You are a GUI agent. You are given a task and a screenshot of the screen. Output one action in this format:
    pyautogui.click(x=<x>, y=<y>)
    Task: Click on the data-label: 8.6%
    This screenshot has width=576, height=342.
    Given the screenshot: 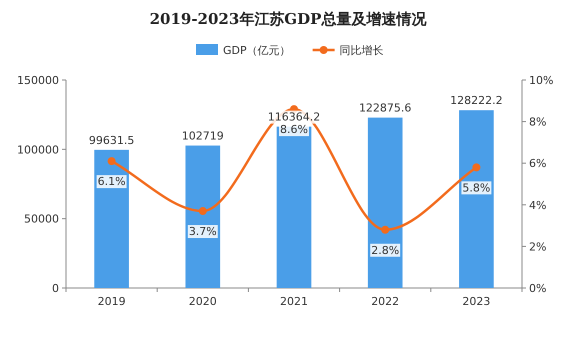 What is the action you would take?
    pyautogui.click(x=294, y=129)
    